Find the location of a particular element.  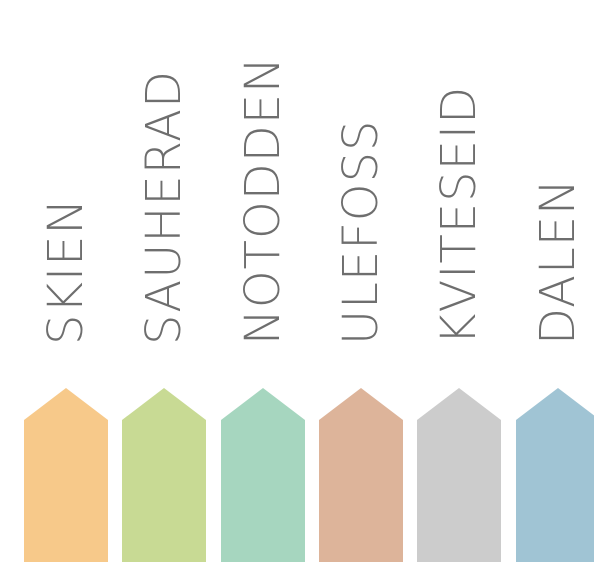

place-column-notodden: NOTODDEN is located at coordinates (263, 281).